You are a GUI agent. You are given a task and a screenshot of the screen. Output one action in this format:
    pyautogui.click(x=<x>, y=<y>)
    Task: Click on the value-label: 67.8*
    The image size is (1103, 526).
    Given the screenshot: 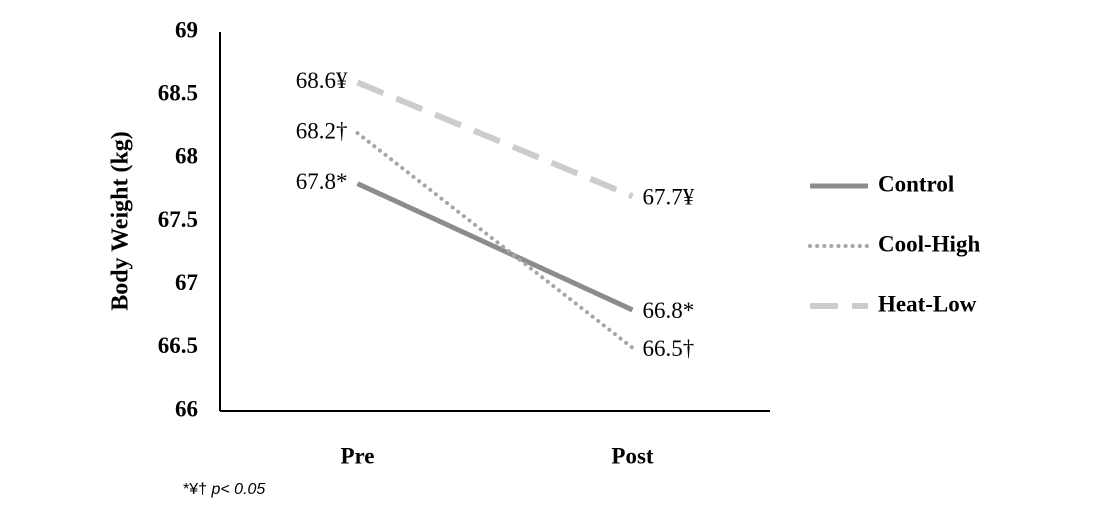 What is the action you would take?
    pyautogui.click(x=322, y=181)
    